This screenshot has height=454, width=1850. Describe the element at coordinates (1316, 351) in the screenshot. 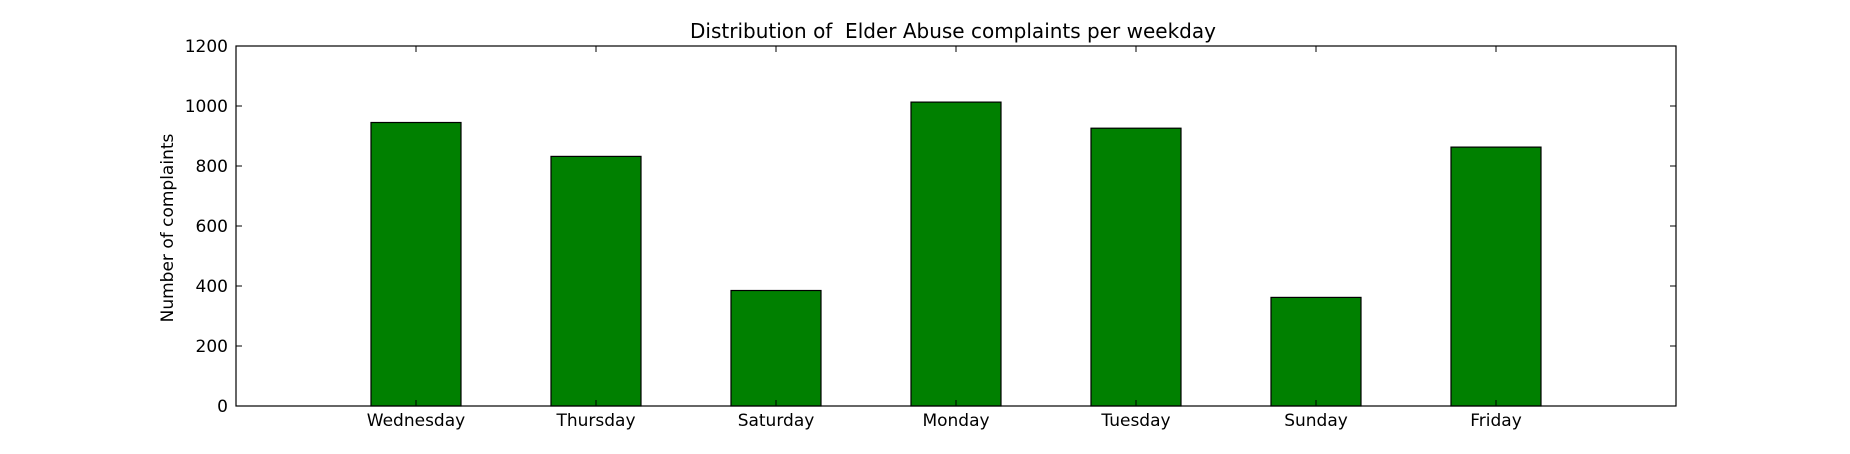

I see `bar-sunday` at that location.